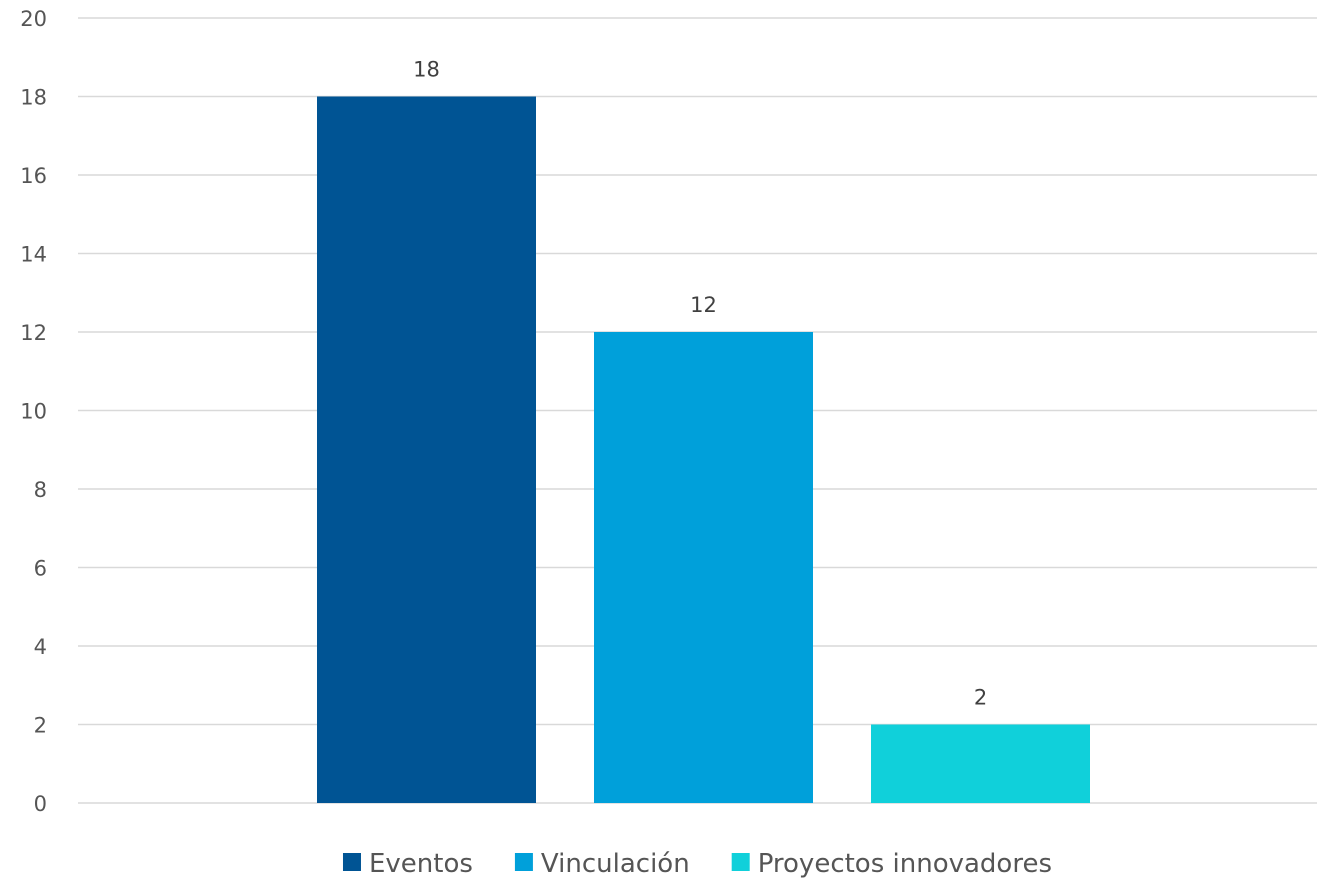  Describe the element at coordinates (426, 449) in the screenshot. I see `bar-eventos` at that location.